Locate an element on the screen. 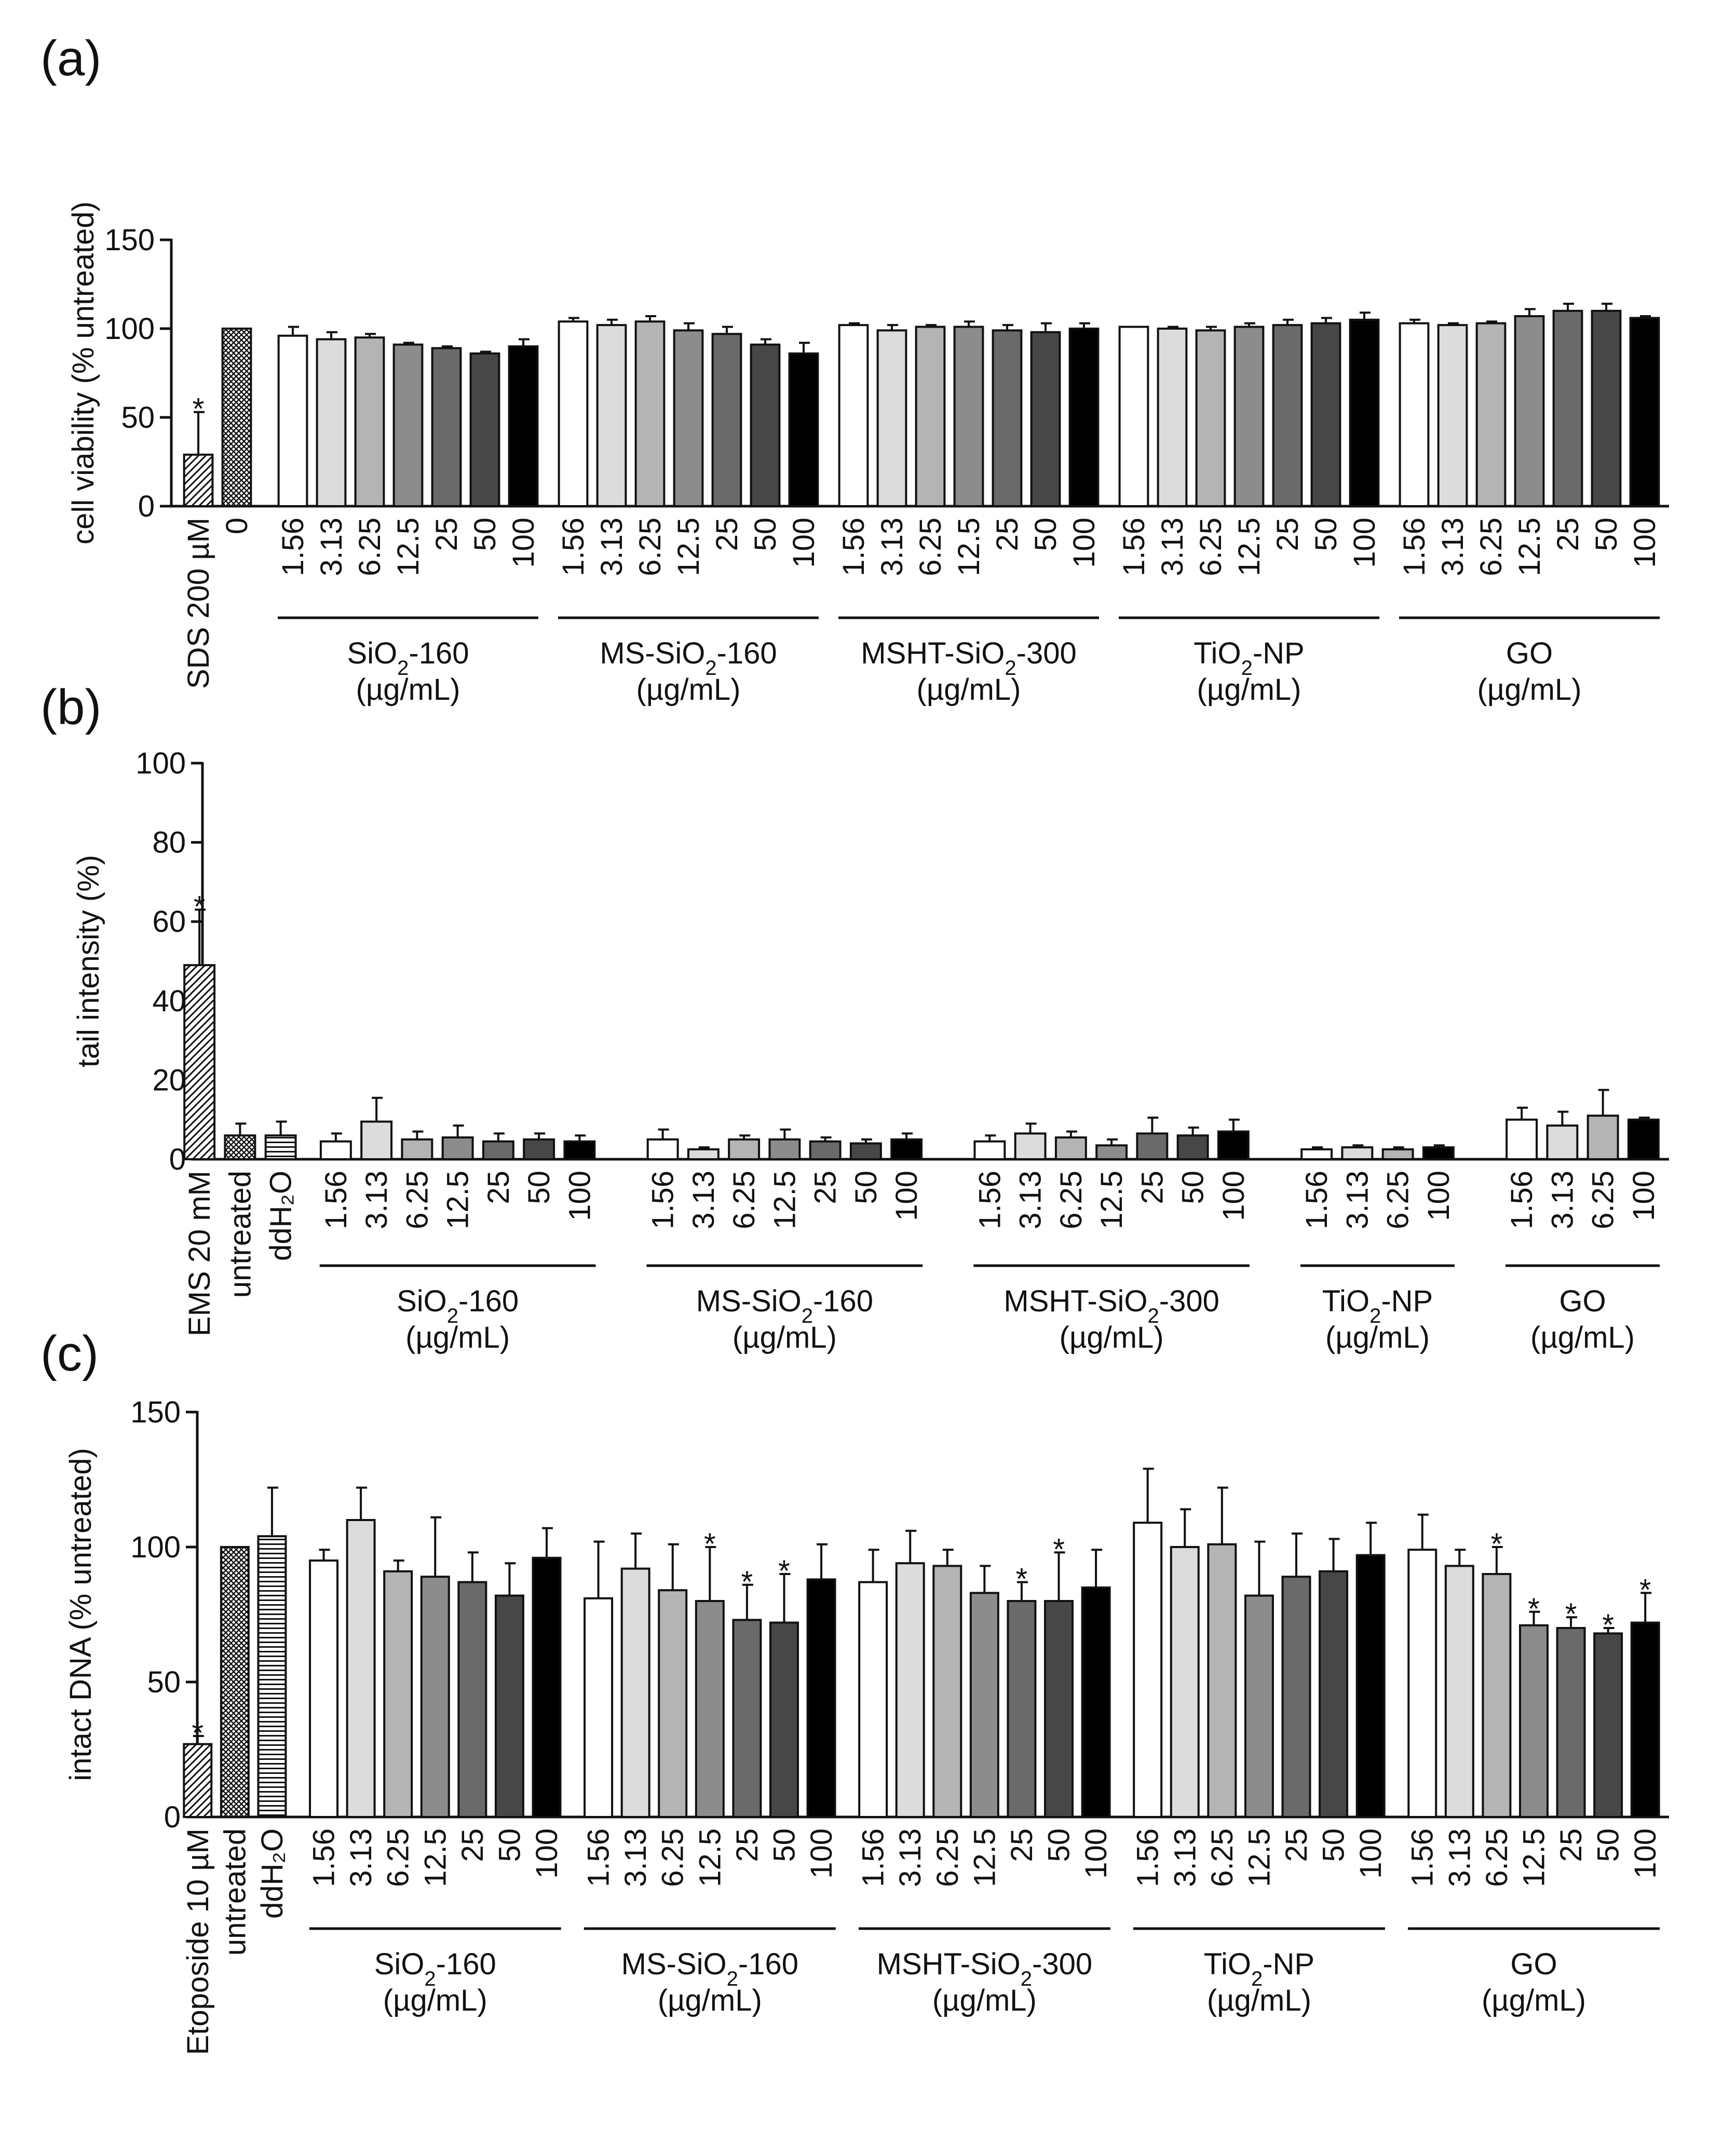 The height and width of the screenshot is (2143, 1736). panel-label: (b) is located at coordinates (70, 707).